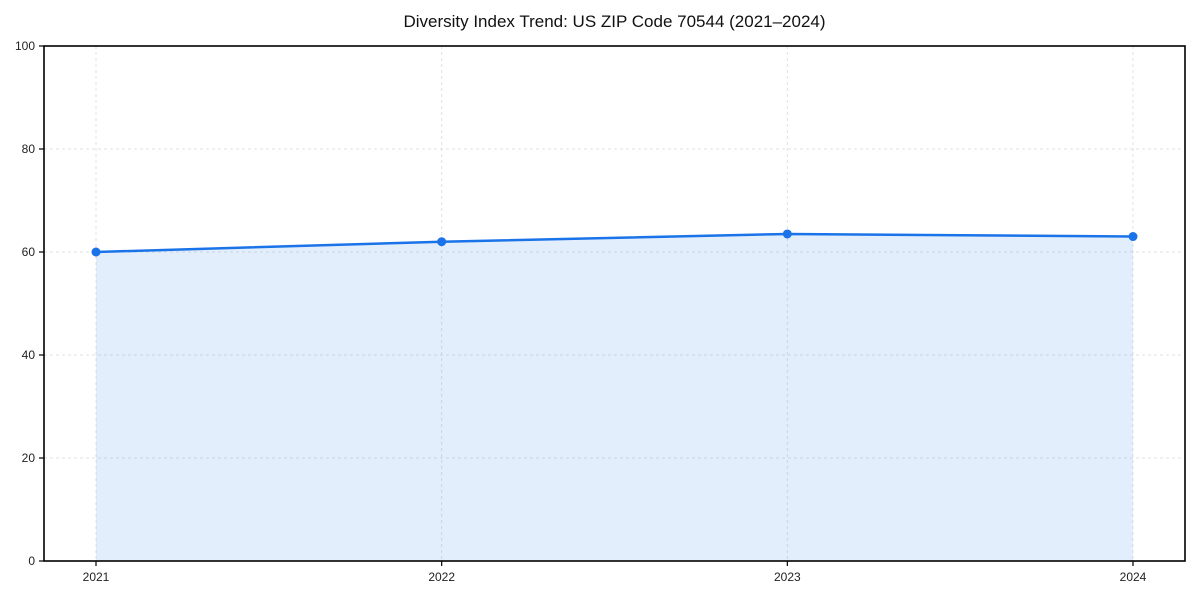  I want to click on y-tick-label: 100, so click(25, 46).